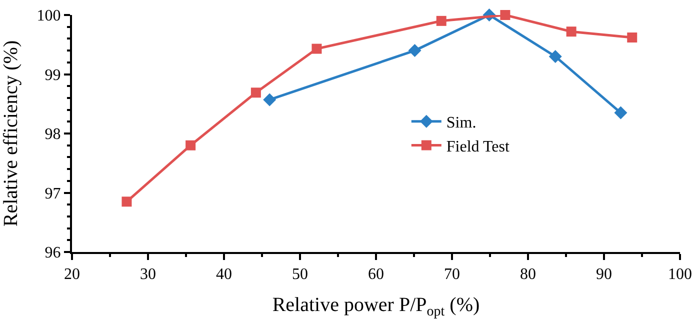 The height and width of the screenshot is (320, 700). Describe the element at coordinates (11, 133) in the screenshot. I see `y-axis-title: Relative efficiency (%)` at that location.